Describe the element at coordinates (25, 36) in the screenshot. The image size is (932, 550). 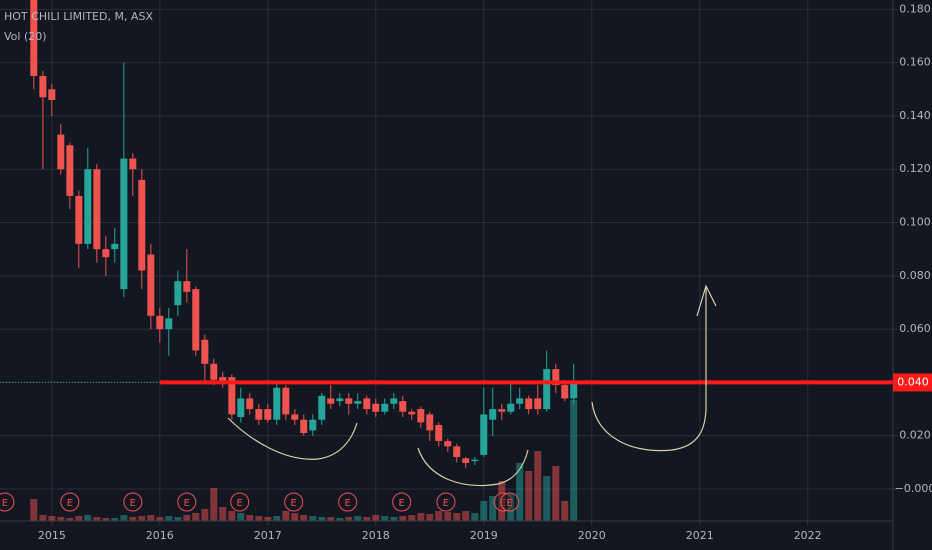
I see `volume-label: Vol (20)` at that location.